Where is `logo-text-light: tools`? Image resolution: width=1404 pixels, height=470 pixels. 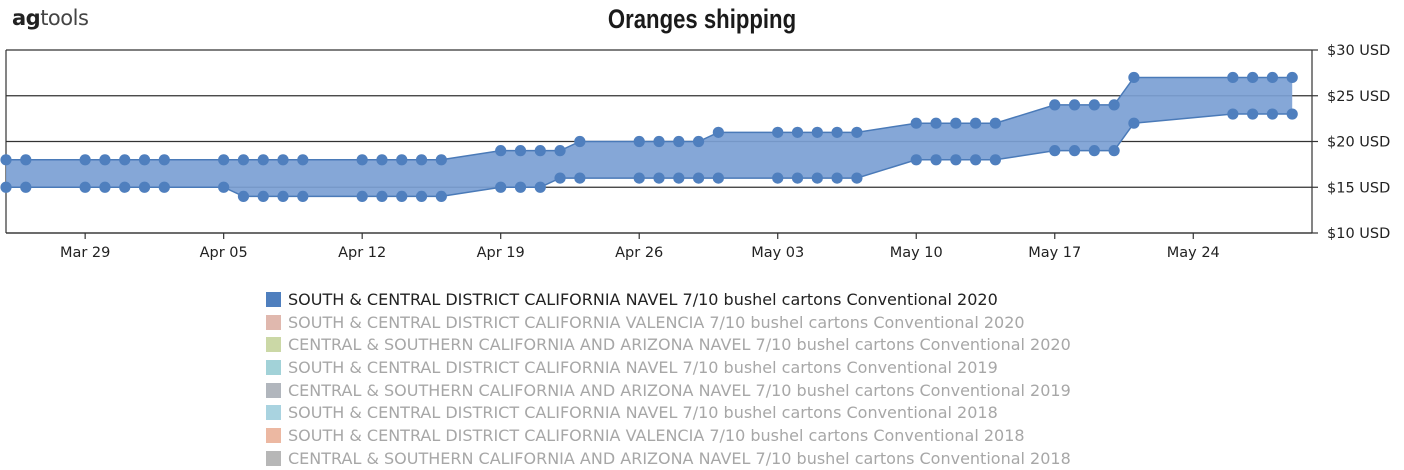
logo-text-light: tools is located at coordinates (64, 18).